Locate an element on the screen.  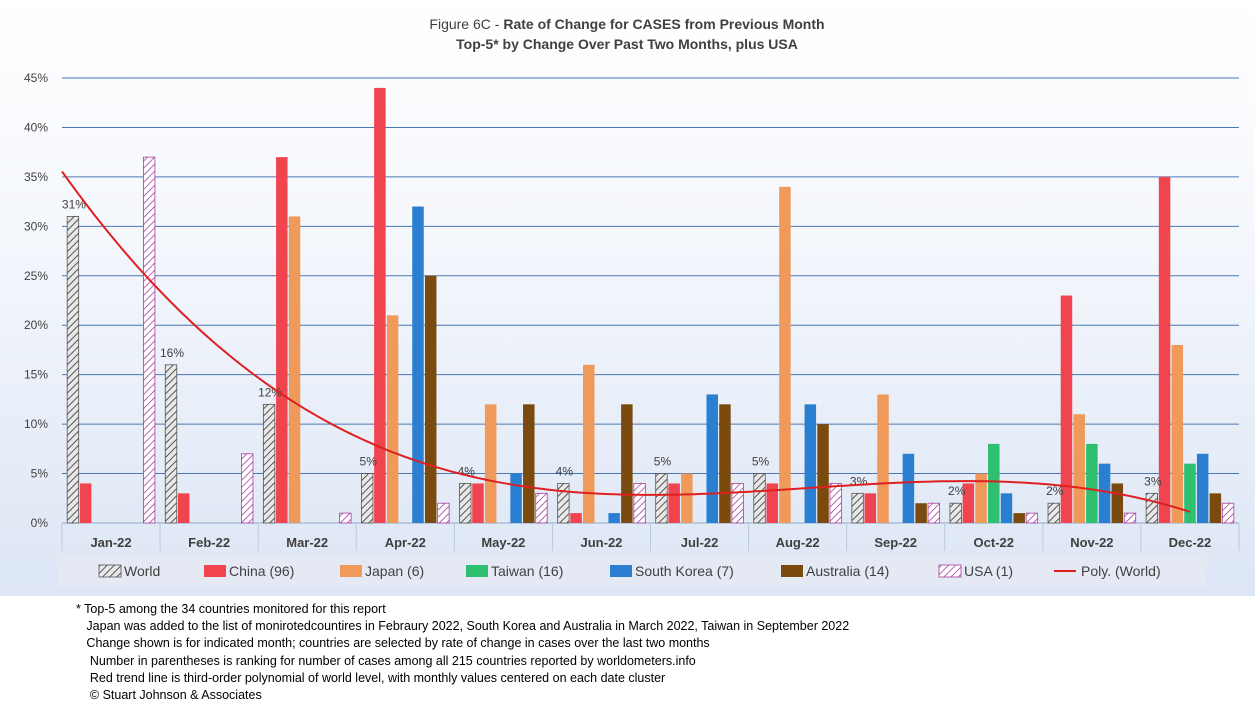
y-tick-label: 25% is located at coordinates (36, 276).